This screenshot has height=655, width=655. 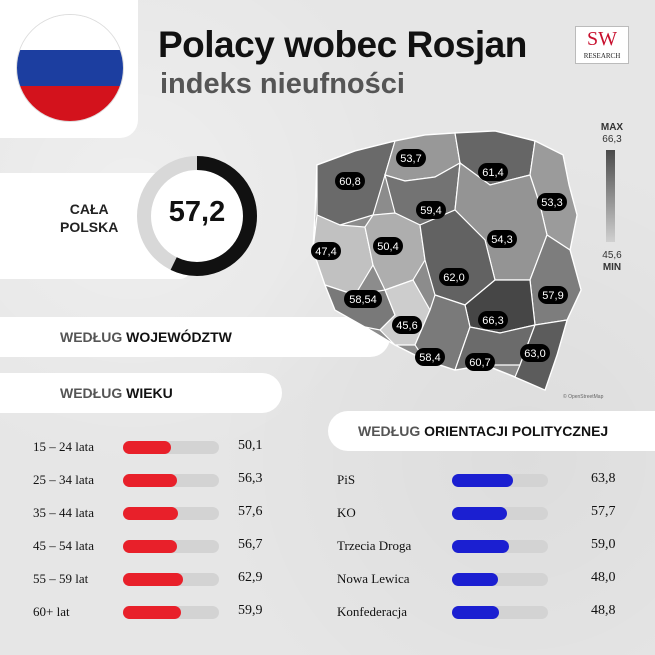 I want to click on bar-value-label: 50,1, so click(x=250, y=445).